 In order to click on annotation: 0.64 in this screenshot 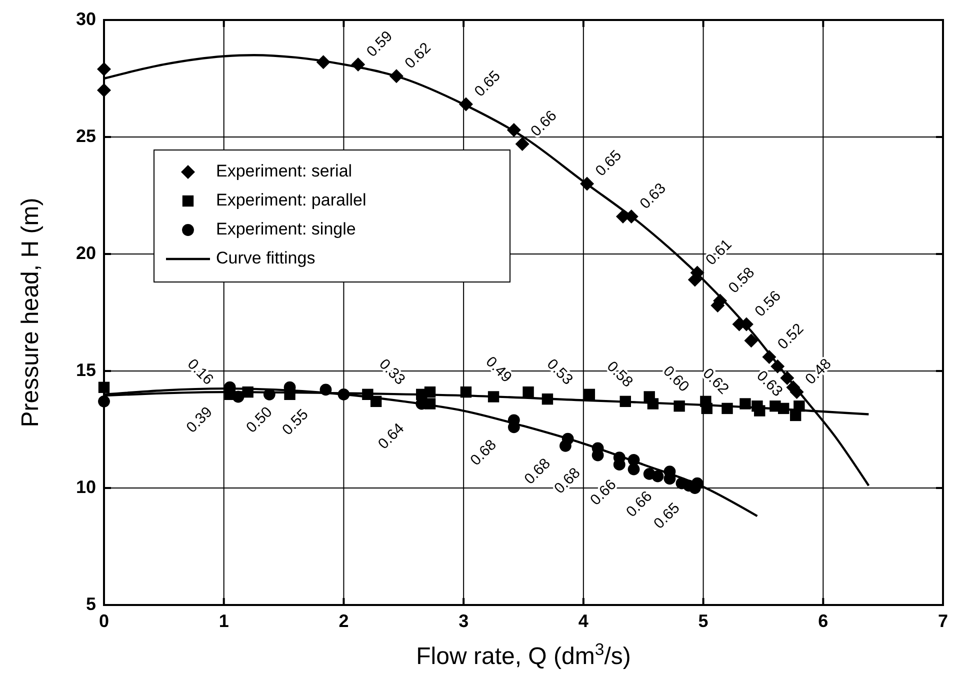, I will do `click(391, 436)`.